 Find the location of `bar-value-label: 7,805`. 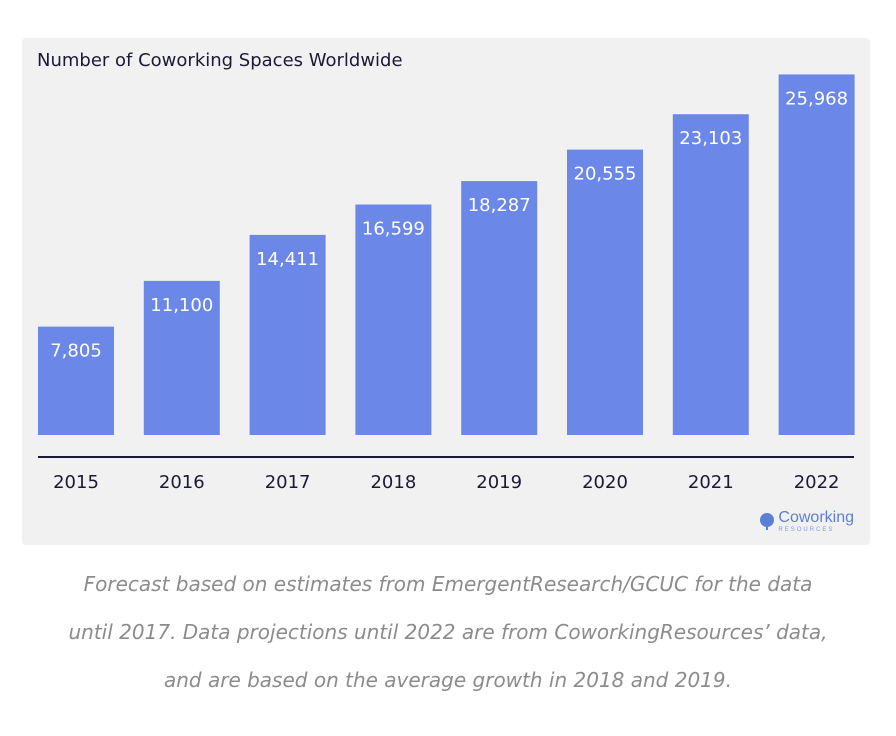

bar-value-label: 7,805 is located at coordinates (76, 351).